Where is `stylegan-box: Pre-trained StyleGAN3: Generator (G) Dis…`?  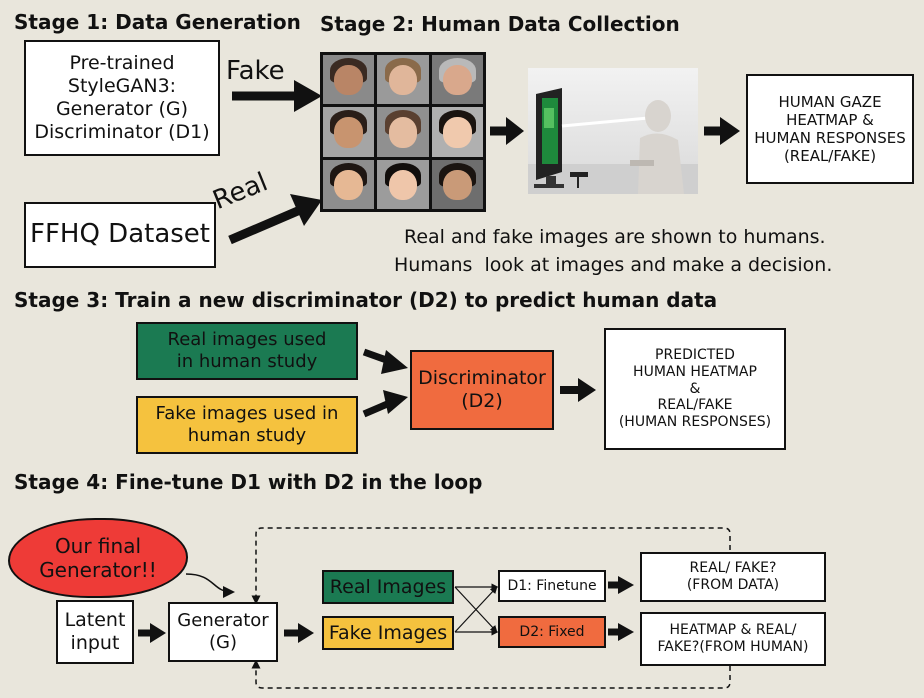
stylegan-box: Pre-trained StyleGAN3: Generator (G) Dis… is located at coordinates (122, 98).